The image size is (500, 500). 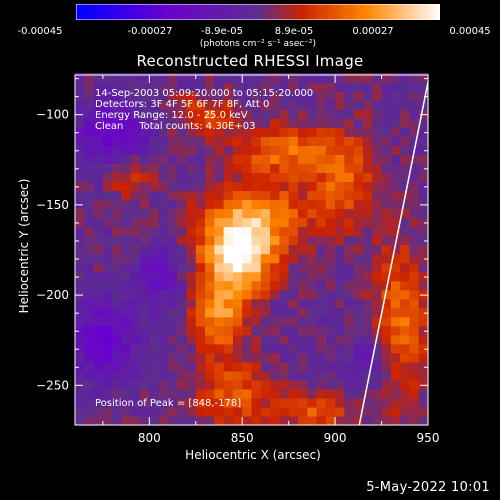 I want to click on colorbar-tick-label: -0.00027, so click(x=150, y=31).